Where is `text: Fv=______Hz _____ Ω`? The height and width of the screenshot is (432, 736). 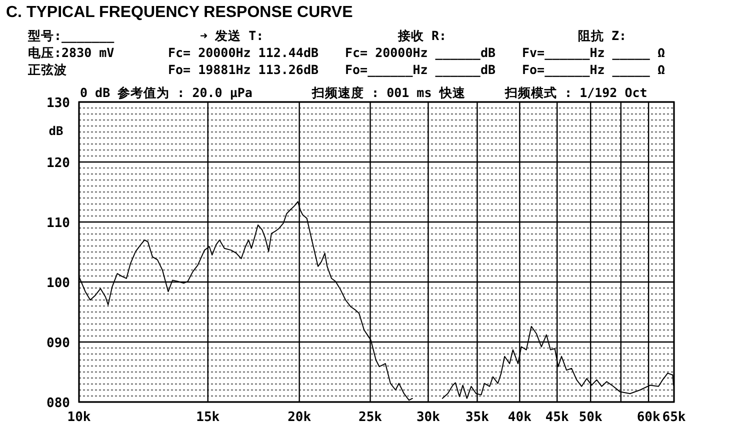
text: Fv=______Hz _____ Ω is located at coordinates (593, 52).